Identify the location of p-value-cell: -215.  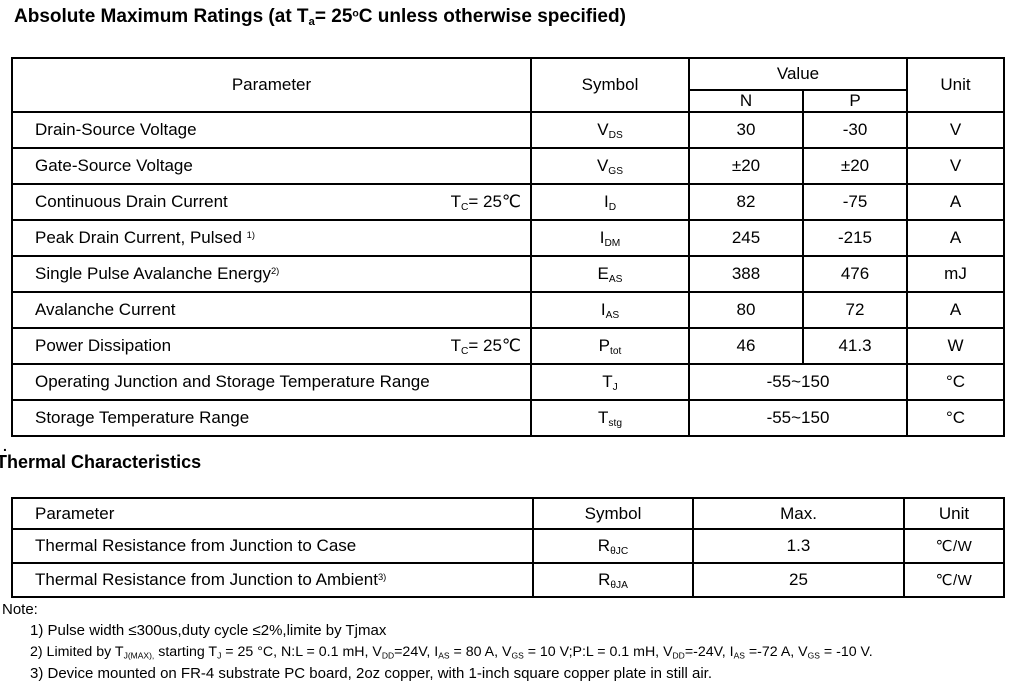
(855, 238).